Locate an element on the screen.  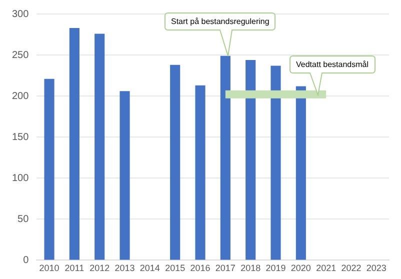
y-tick-label: 200 is located at coordinates (21, 96).